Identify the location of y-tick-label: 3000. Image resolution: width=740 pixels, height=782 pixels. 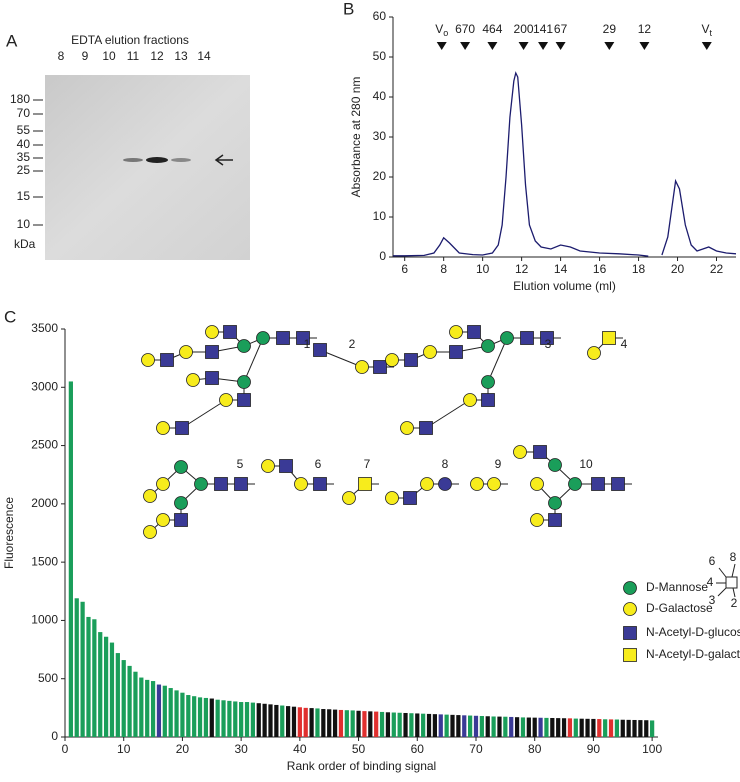
(44, 386).